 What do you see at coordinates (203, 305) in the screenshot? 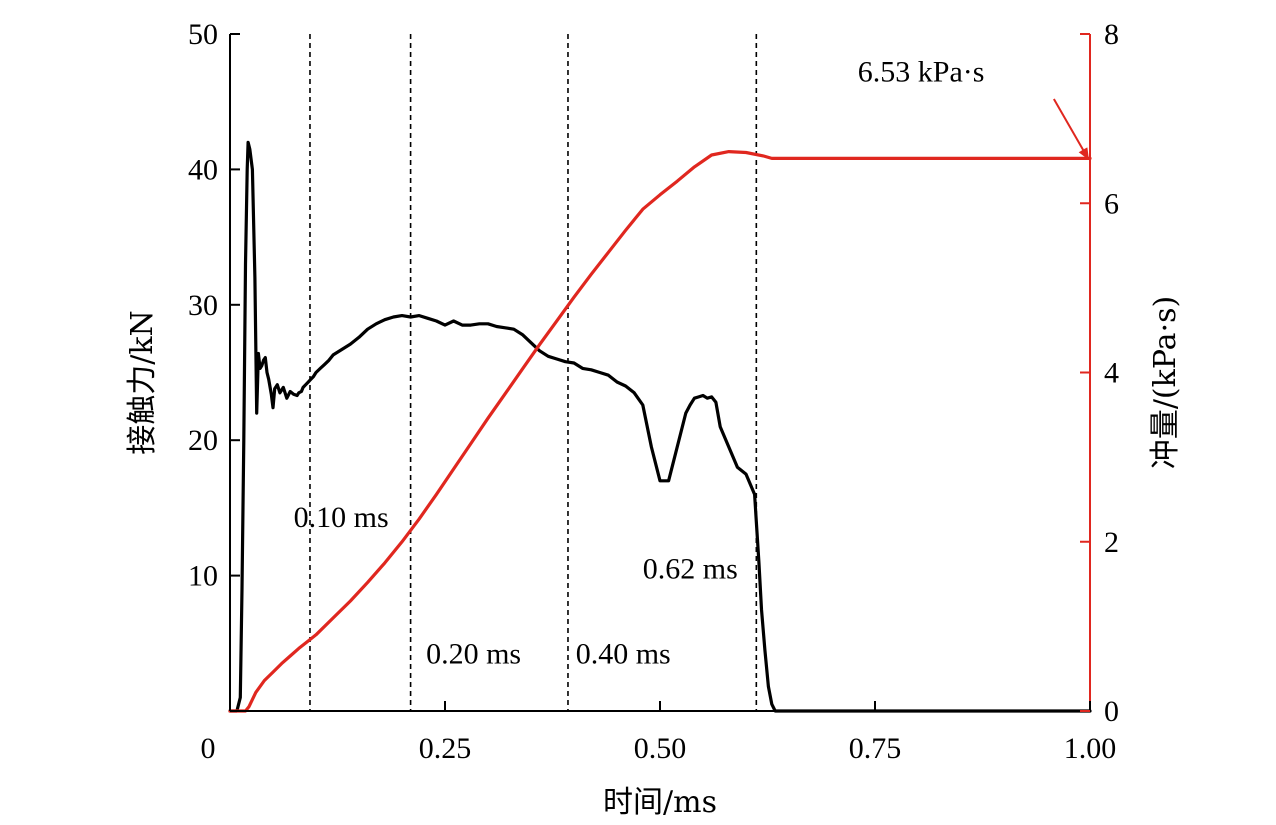
I see `y-left-tick-label: 30` at bounding box center [203, 305].